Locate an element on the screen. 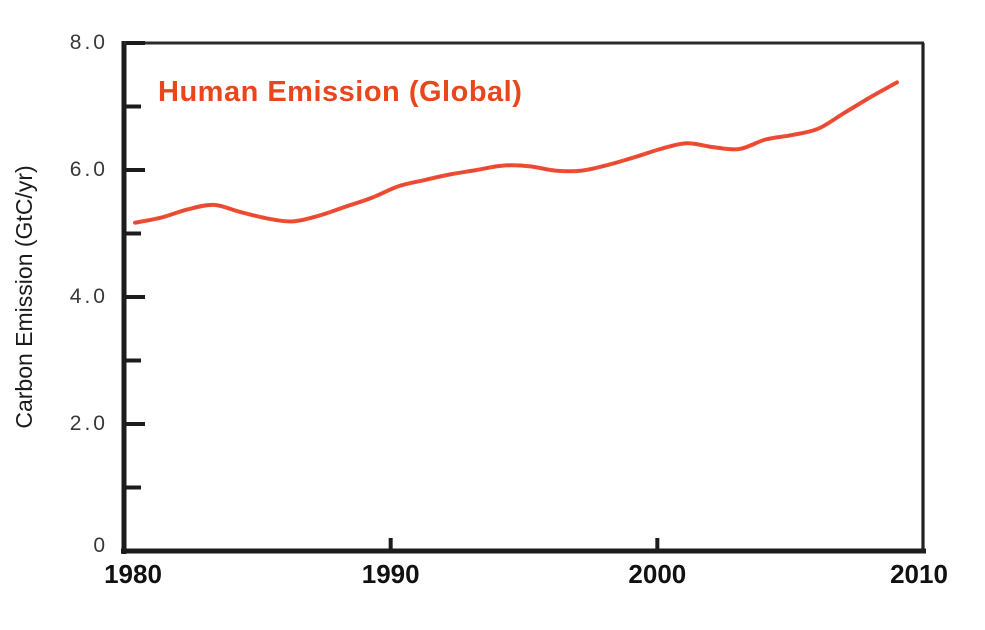 The image size is (985, 630). x-tick-label: 1980 is located at coordinates (133, 574).